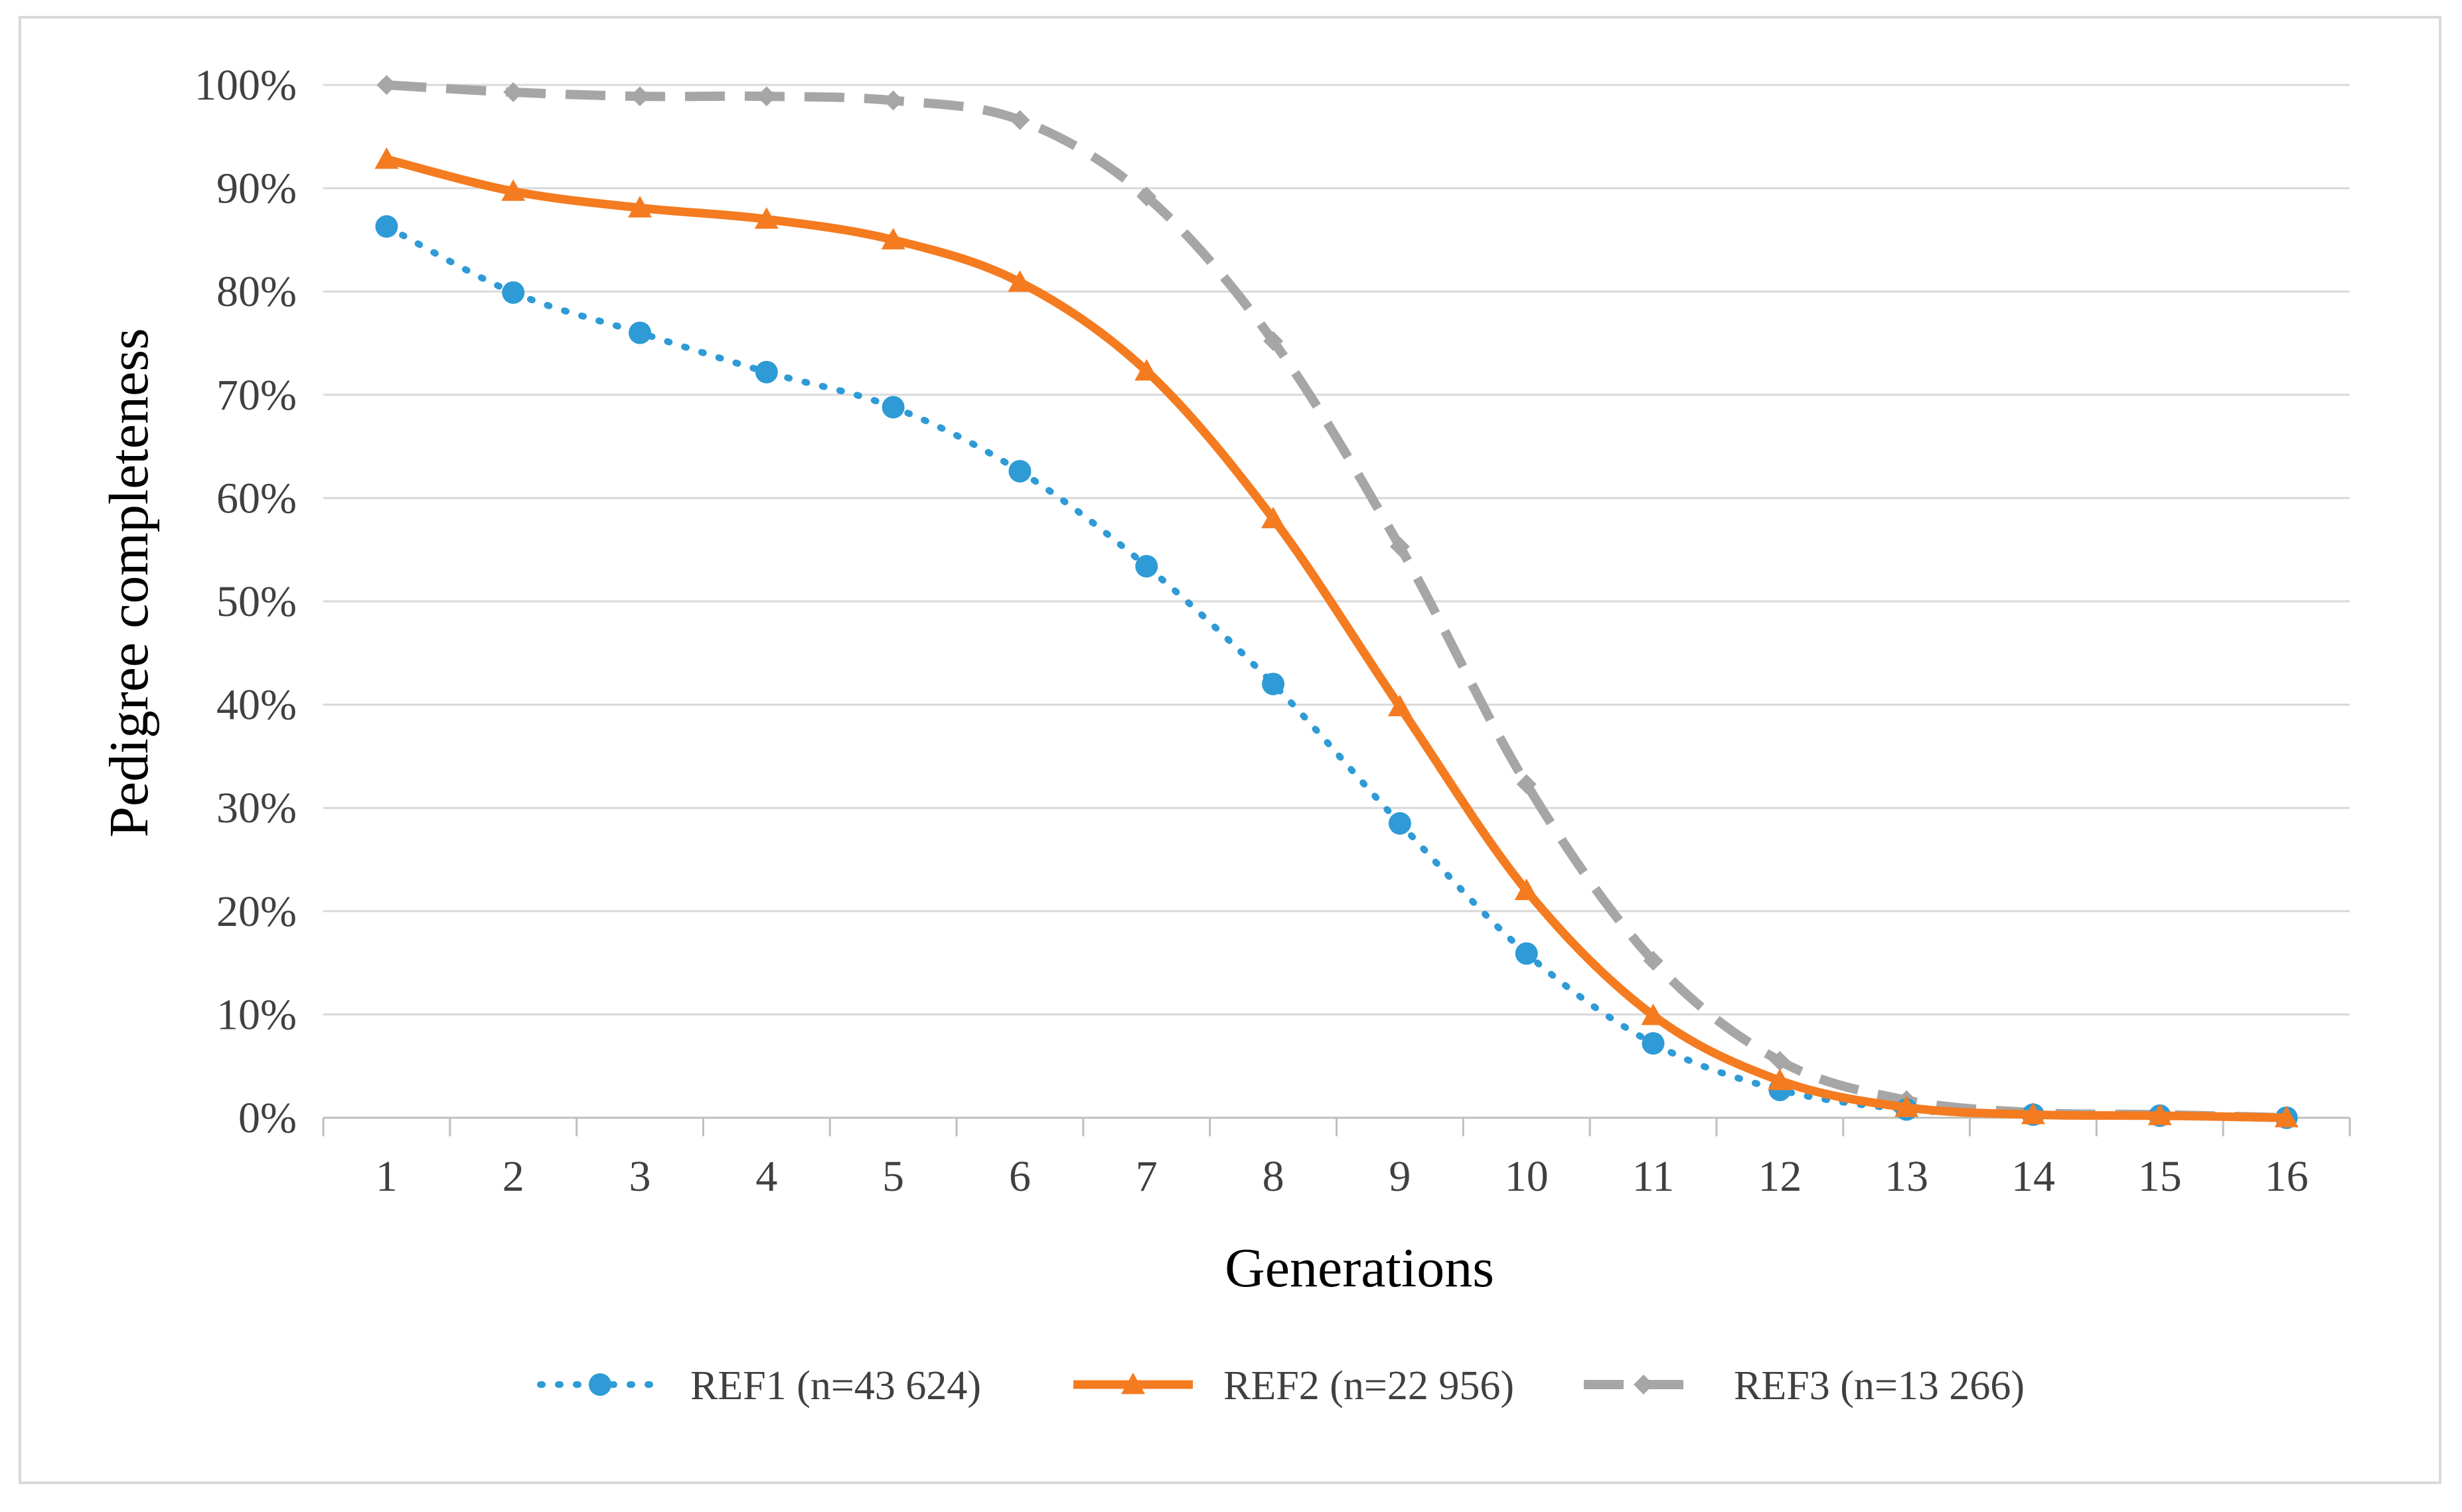 This screenshot has height=1512, width=2462. Describe the element at coordinates (256, 808) in the screenshot. I see `y-tick-label: 30%` at that location.